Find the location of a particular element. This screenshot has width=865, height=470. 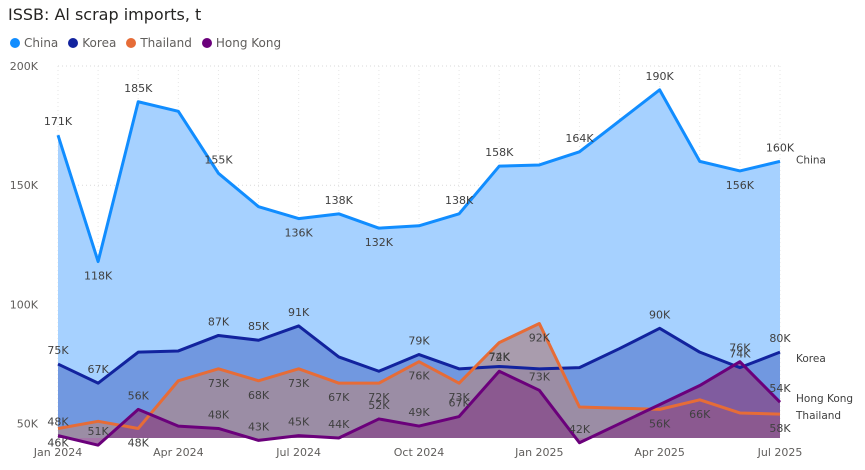

legend-label: Thailand is located at coordinates (166, 43).